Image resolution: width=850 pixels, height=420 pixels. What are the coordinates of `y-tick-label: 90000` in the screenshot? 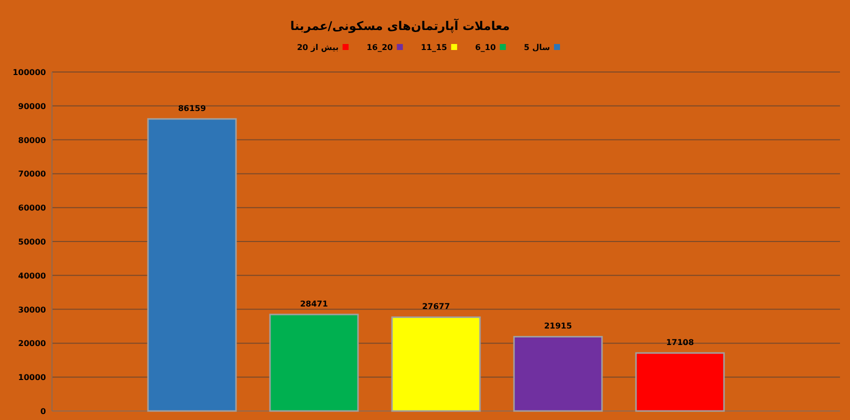 It's located at (32, 106).